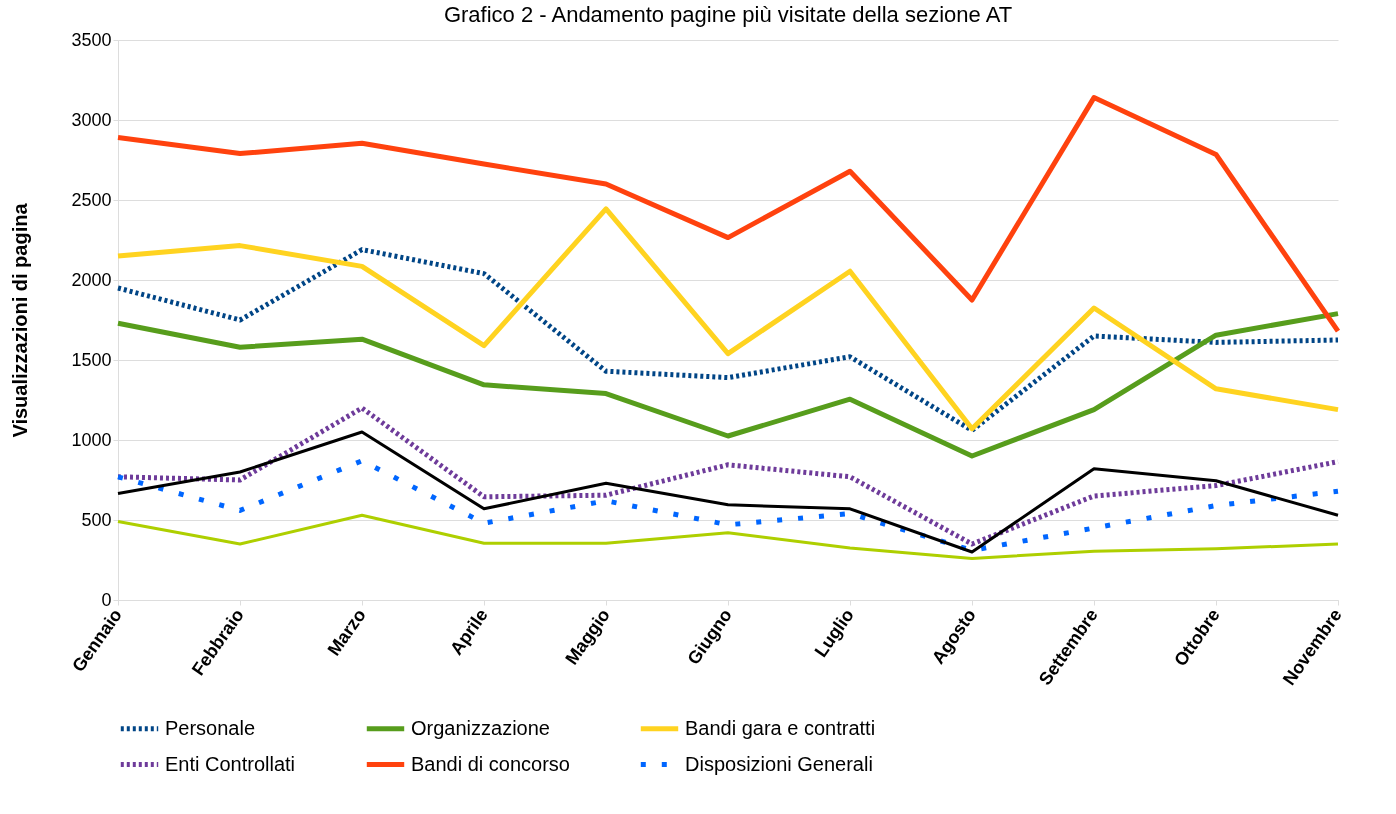 This screenshot has width=1396, height=814. I want to click on legend-label: Personale, so click(210, 727).